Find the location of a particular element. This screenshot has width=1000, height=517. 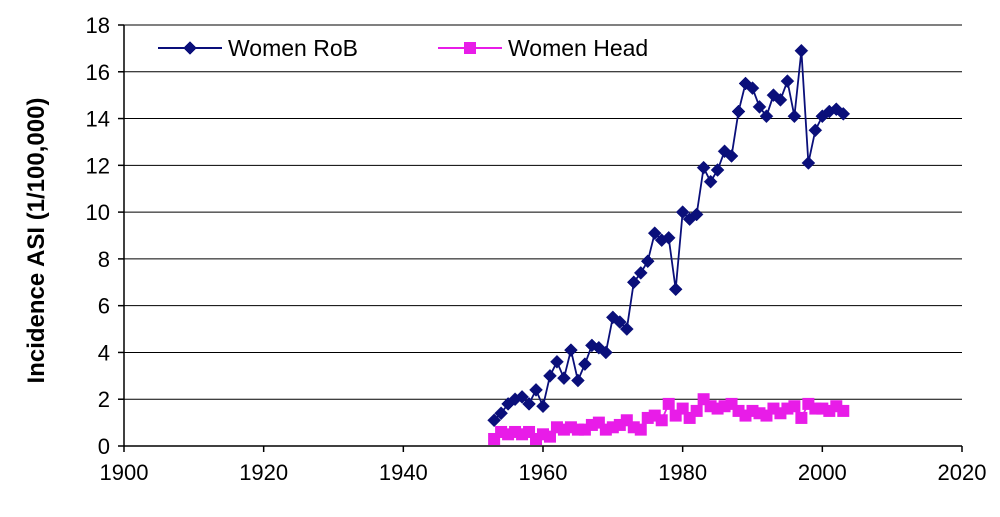

legend-label: Women Head is located at coordinates (578, 48).